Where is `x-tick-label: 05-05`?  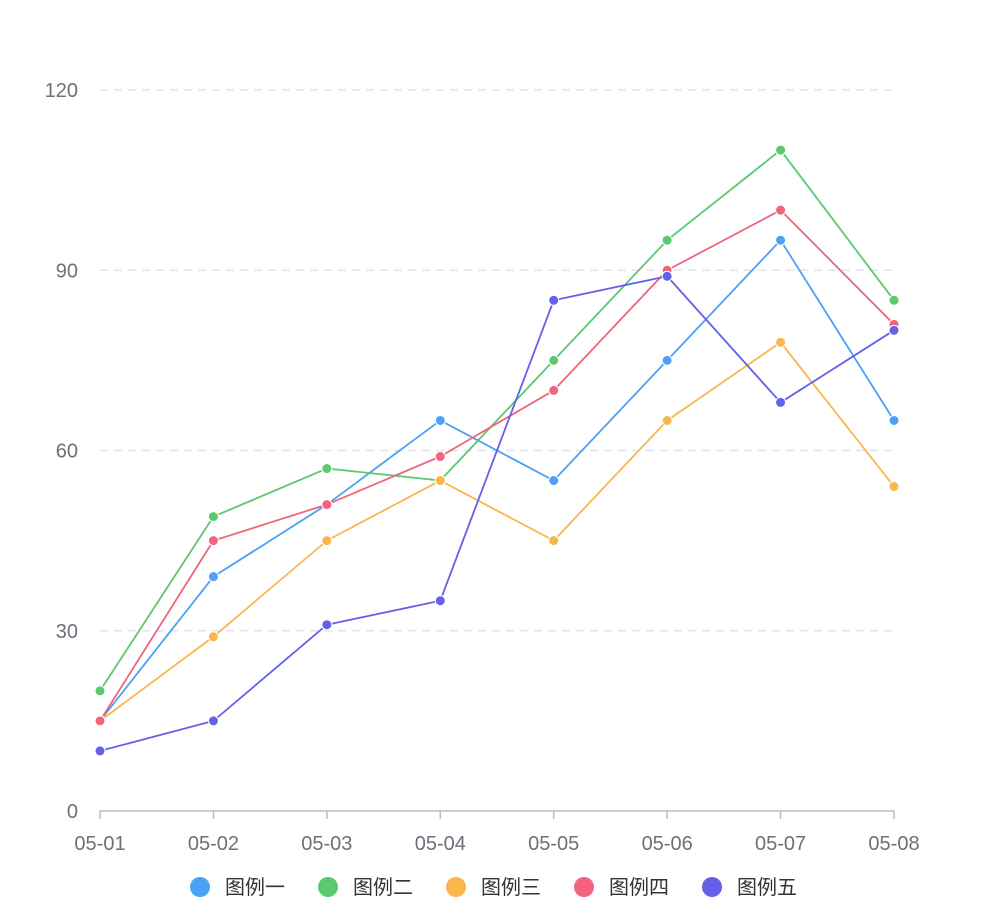
x-tick-label: 05-05 is located at coordinates (553, 844).